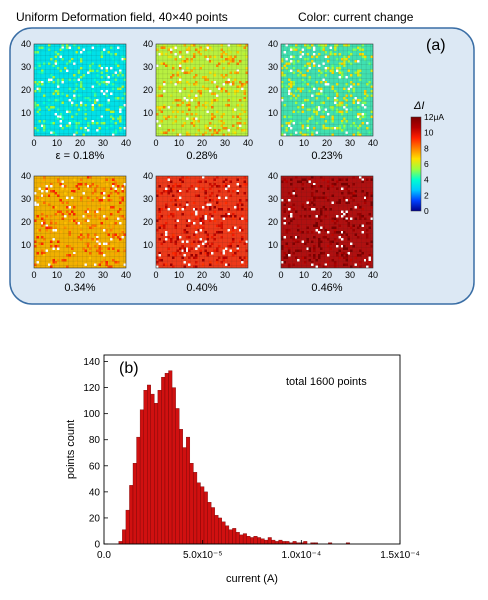 This screenshot has height=600, width=488. I want to click on colorbar-tick-label: 0, so click(426, 211).